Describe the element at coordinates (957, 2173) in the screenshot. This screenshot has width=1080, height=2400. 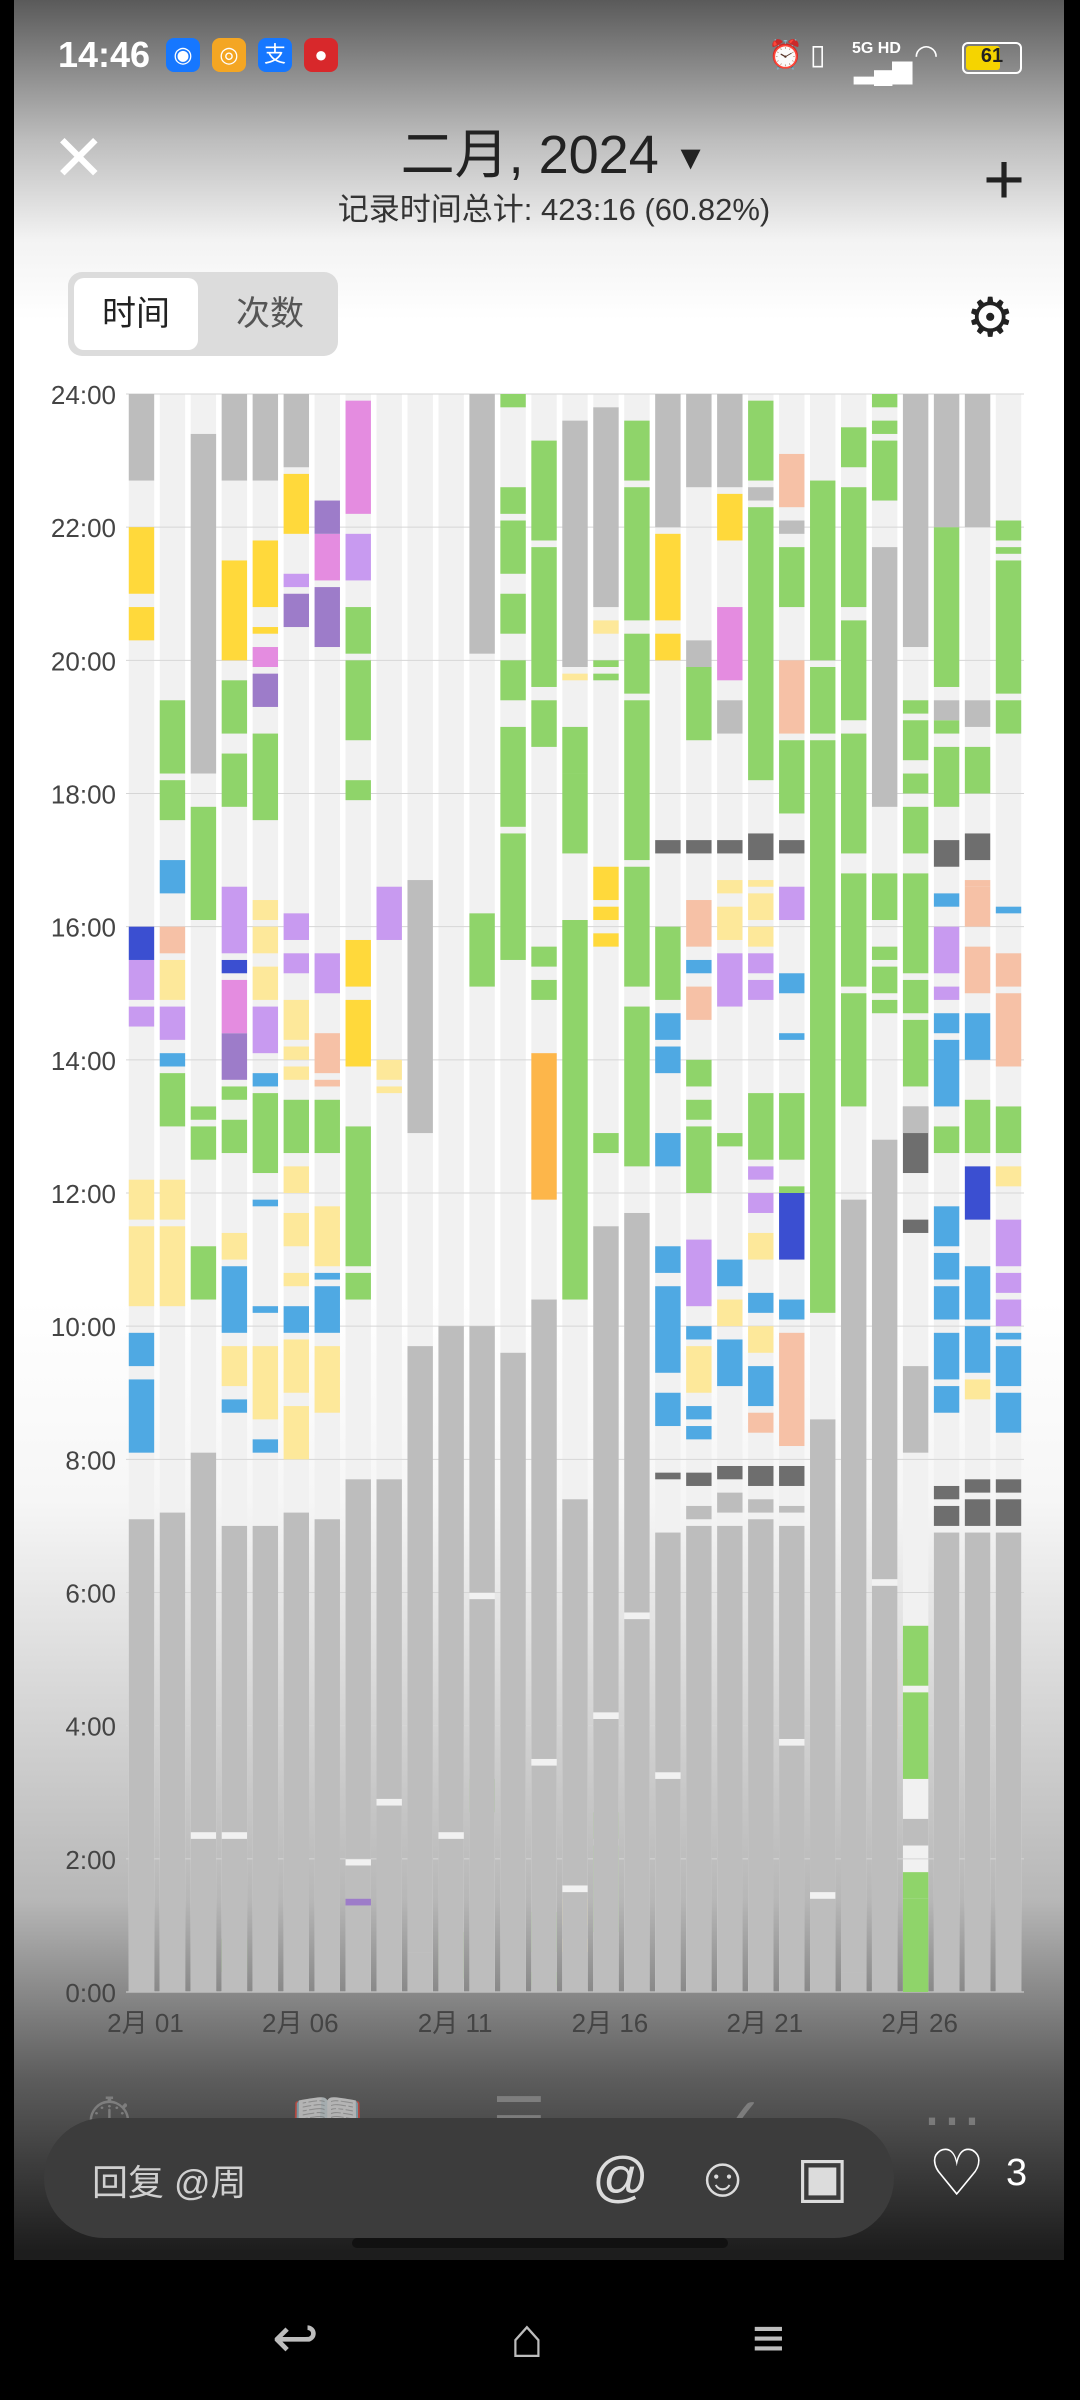
I see `heart-icon: ♡` at that location.